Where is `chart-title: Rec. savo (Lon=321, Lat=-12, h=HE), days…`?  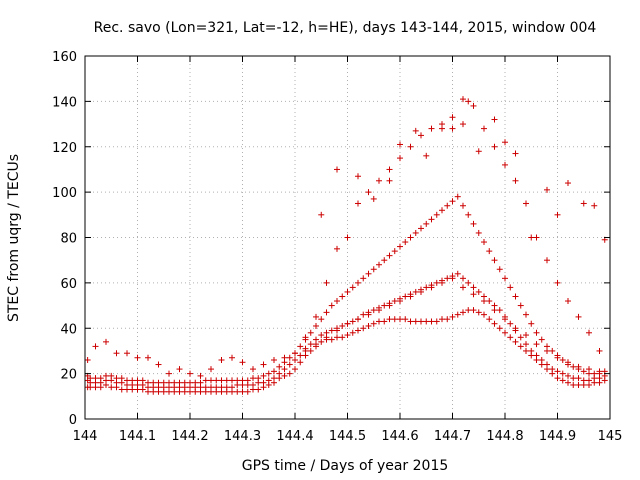 chart-title: Rec. savo (Lon=321, Lat=-12, h=HE), days… is located at coordinates (345, 28).